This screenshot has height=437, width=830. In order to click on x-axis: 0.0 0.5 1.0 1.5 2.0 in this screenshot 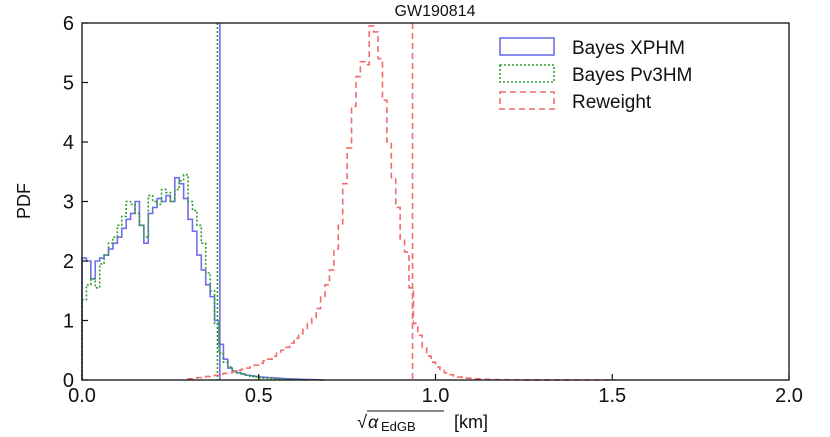, I will do `click(435, 390)`.